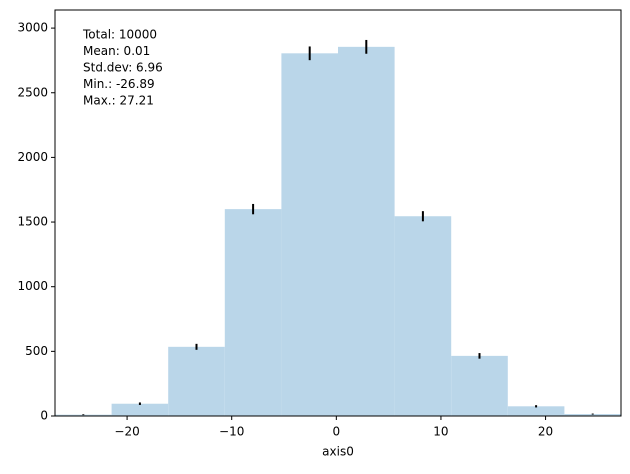  I want to click on x-tick-label: −20, so click(126, 432).